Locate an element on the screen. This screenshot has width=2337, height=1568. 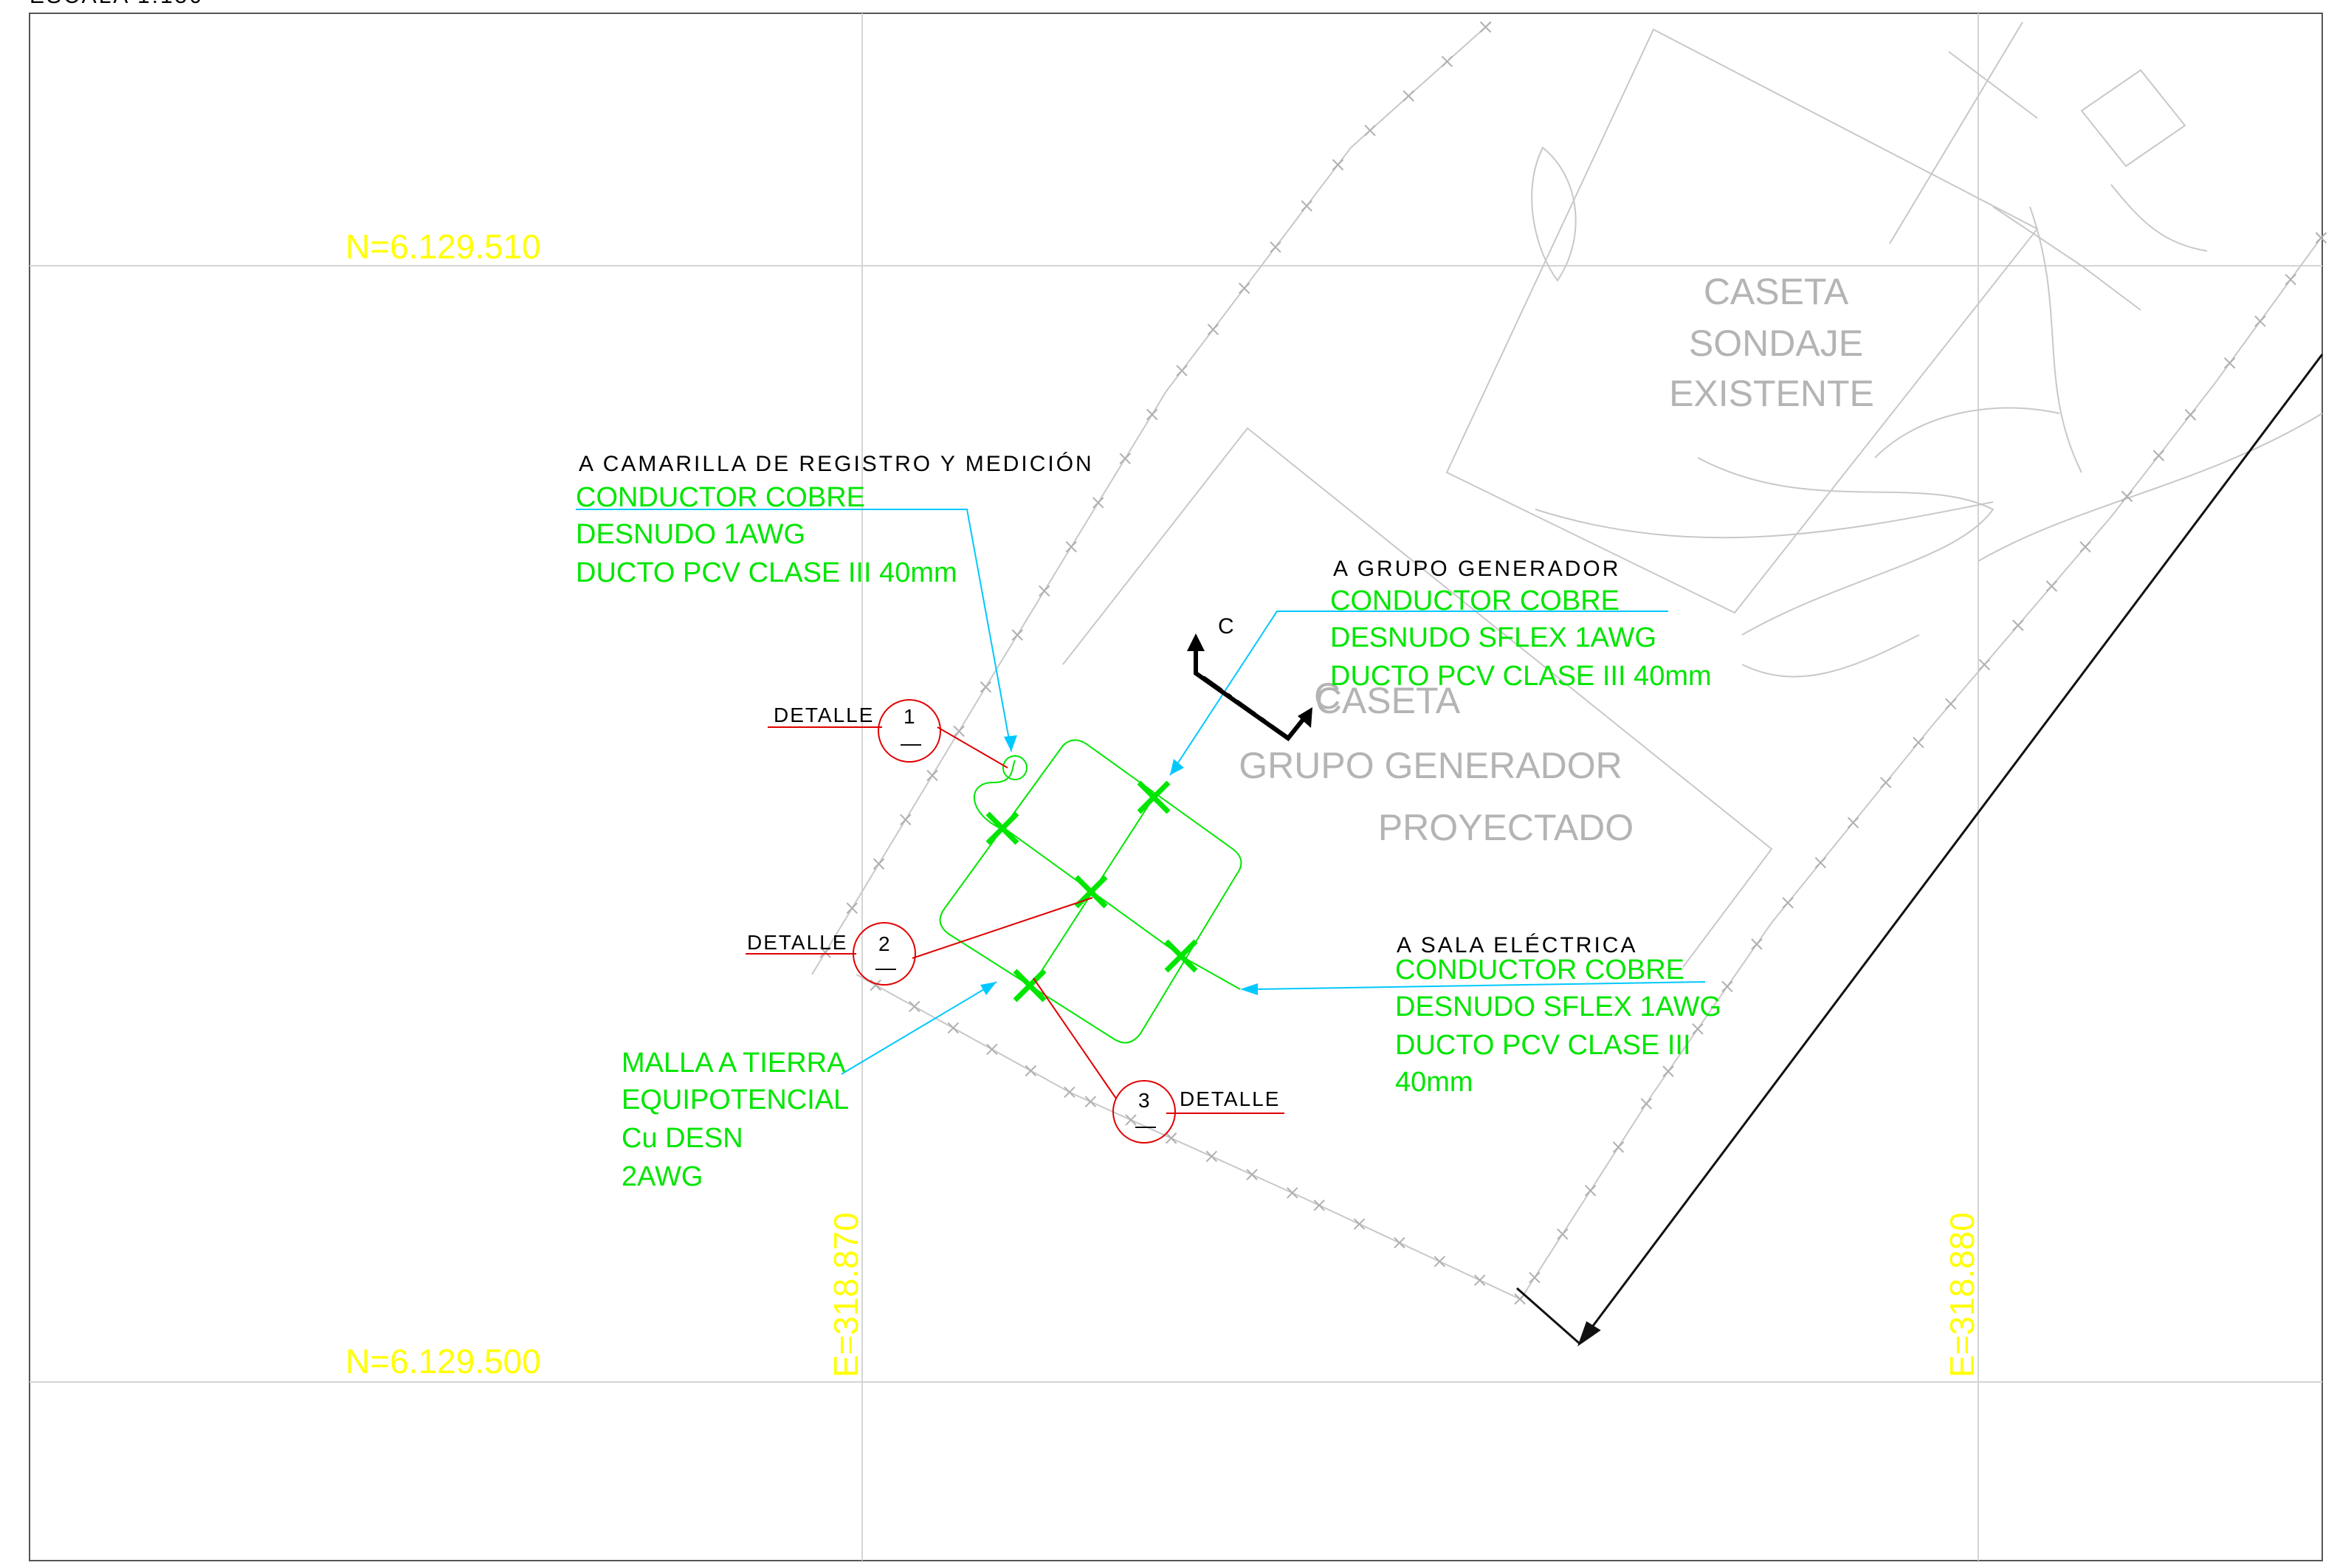
detail-2-number: 2 is located at coordinates (884, 943).